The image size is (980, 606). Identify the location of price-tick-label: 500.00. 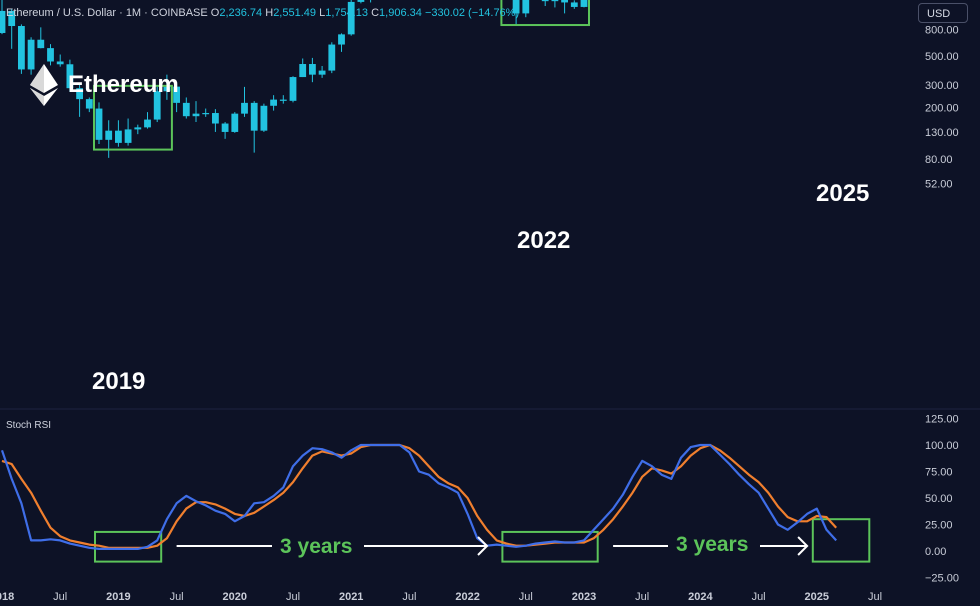
(942, 57).